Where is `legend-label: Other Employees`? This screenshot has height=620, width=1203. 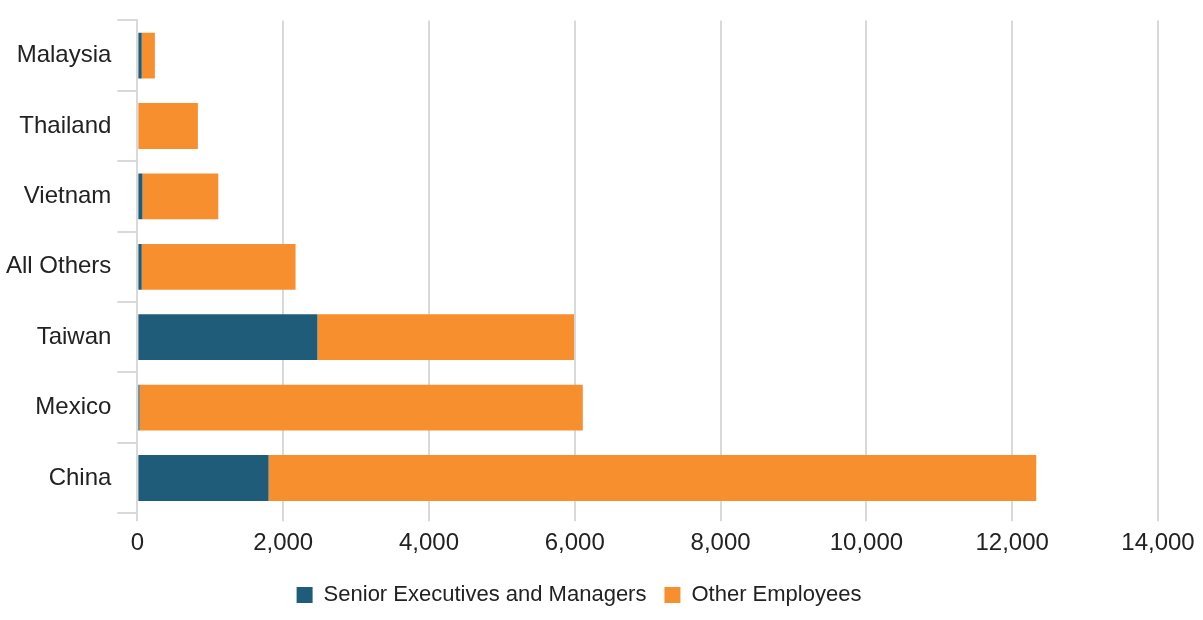 legend-label: Other Employees is located at coordinates (776, 594).